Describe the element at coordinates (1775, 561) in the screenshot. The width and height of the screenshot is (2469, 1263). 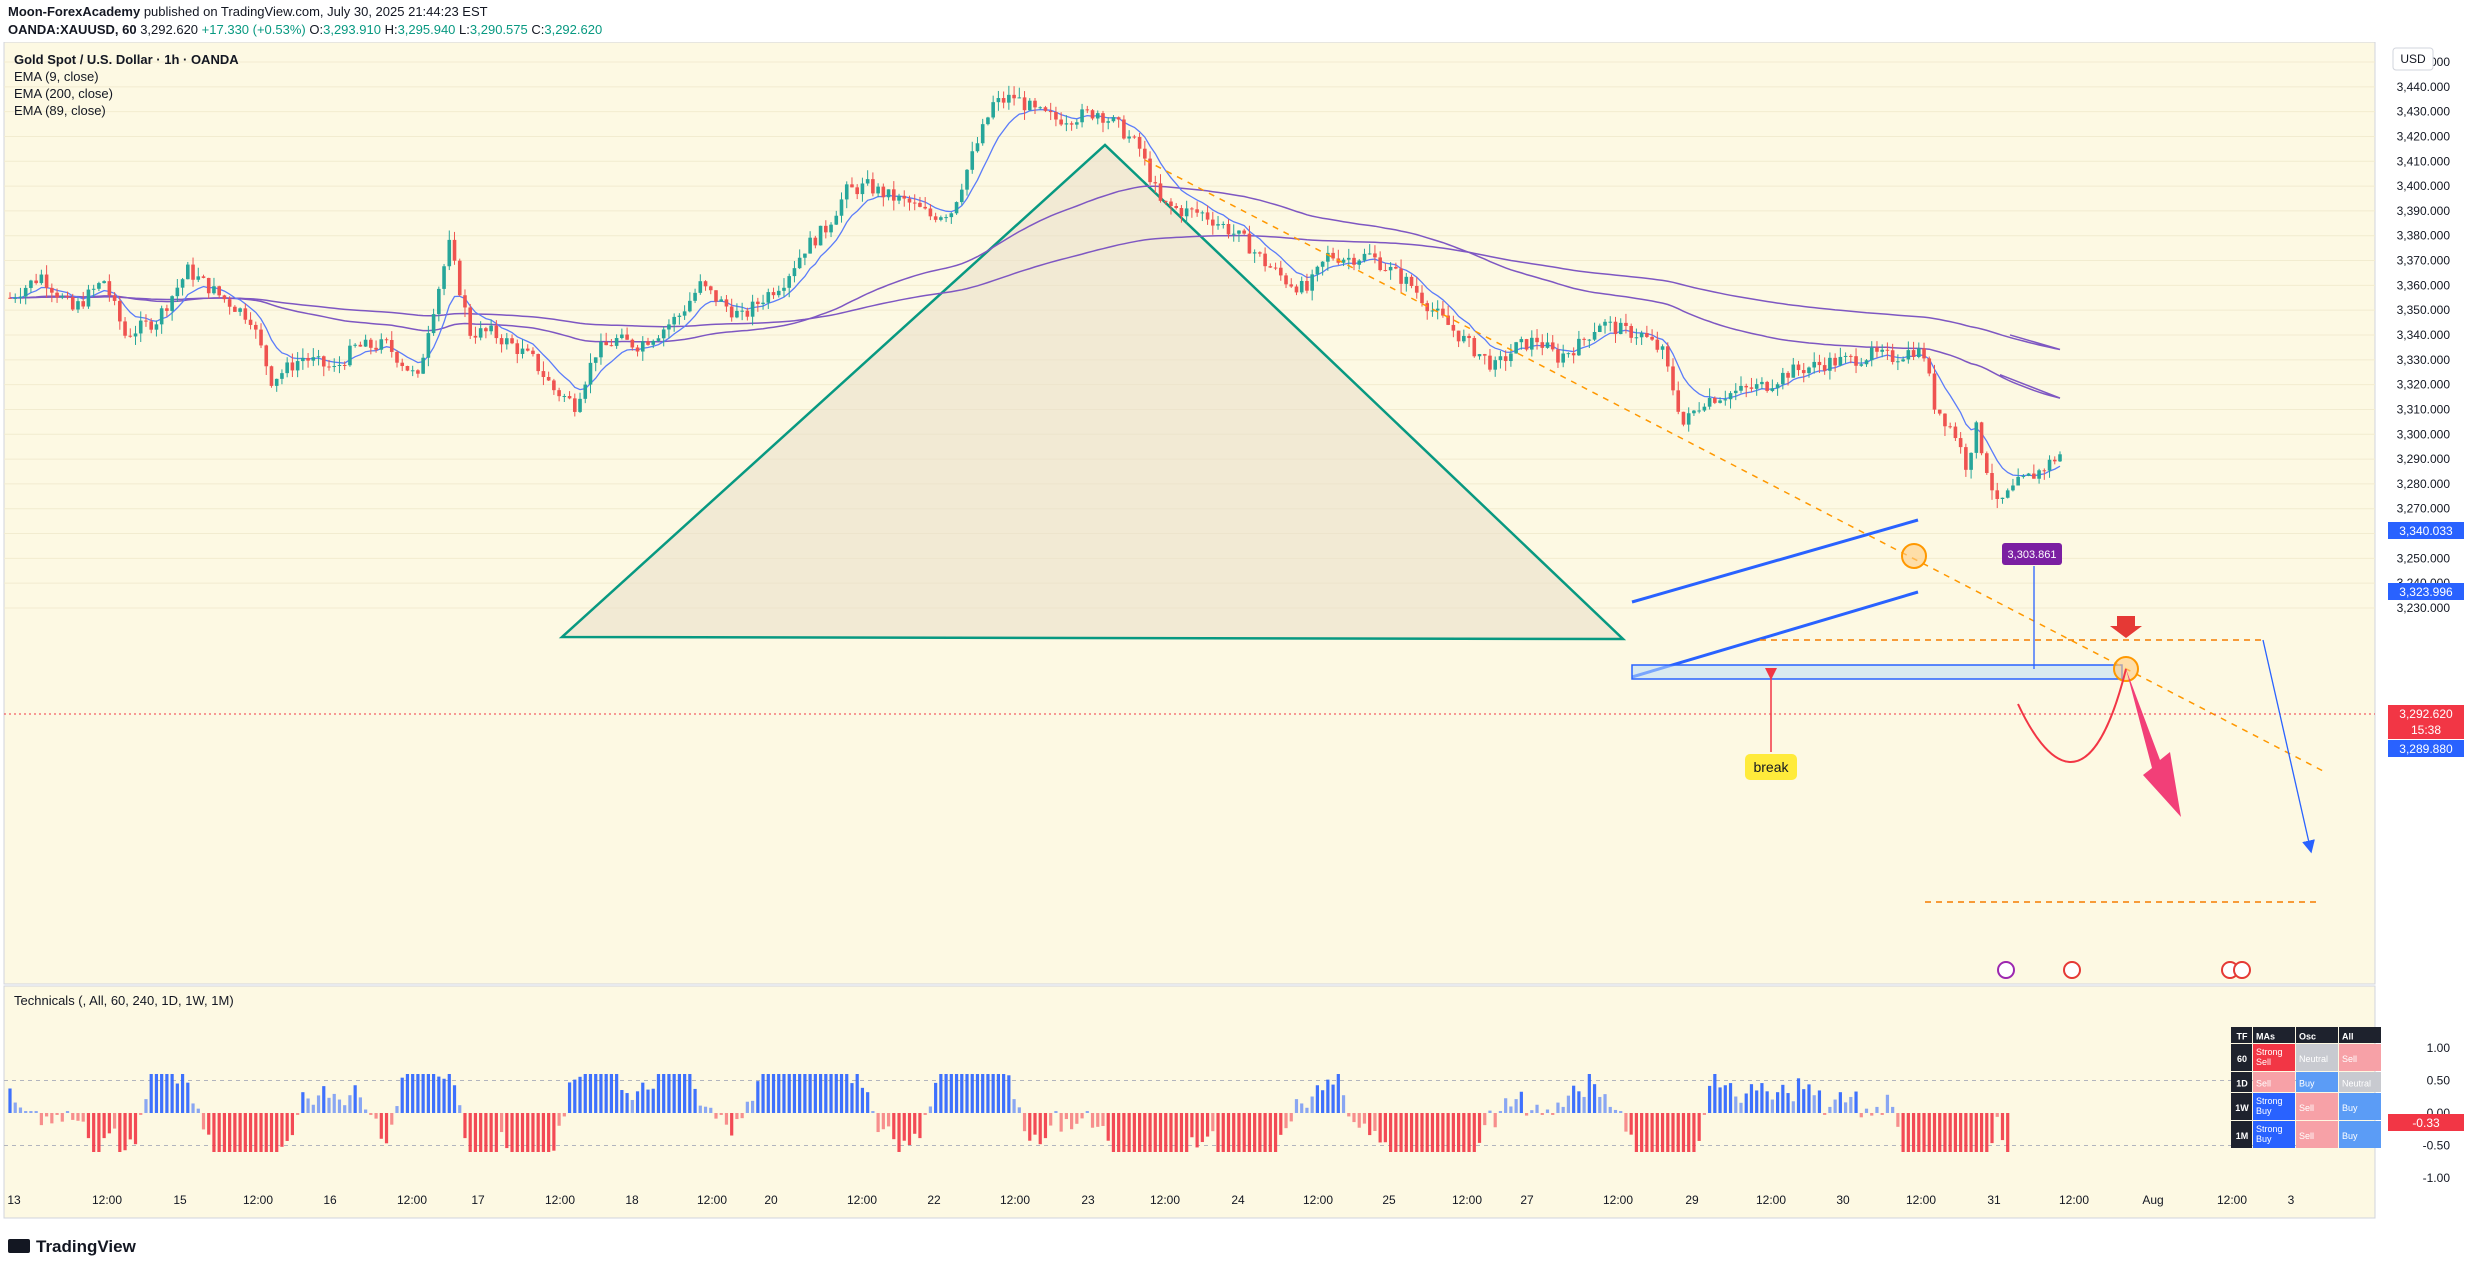
I see `channel-top-line` at that location.